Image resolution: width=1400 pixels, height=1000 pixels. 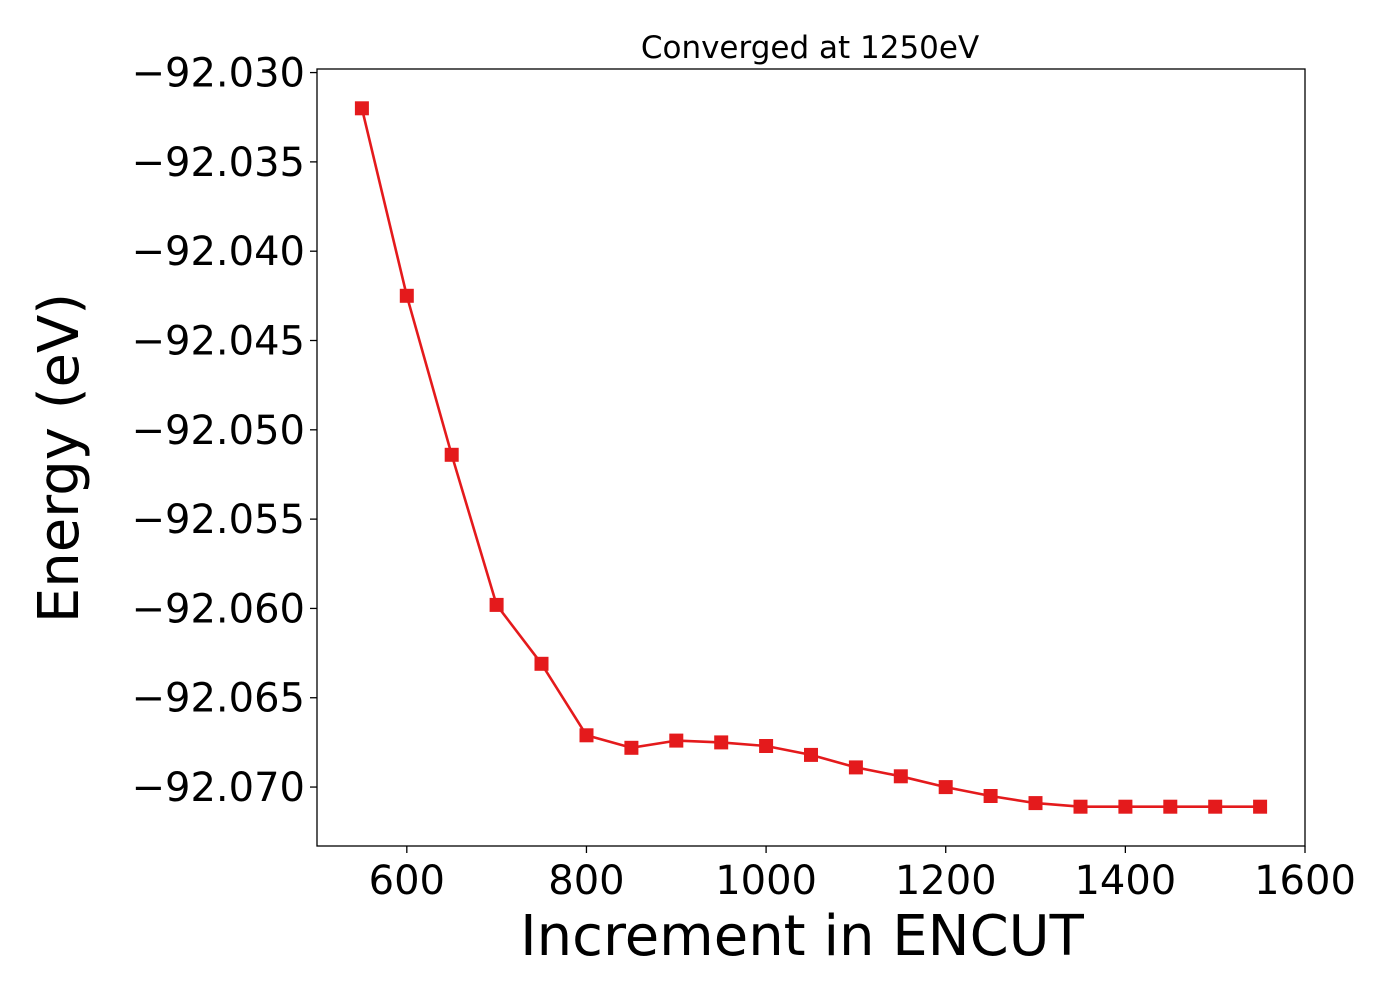 I want to click on y-tick-label: −92.045, so click(x=218, y=342).